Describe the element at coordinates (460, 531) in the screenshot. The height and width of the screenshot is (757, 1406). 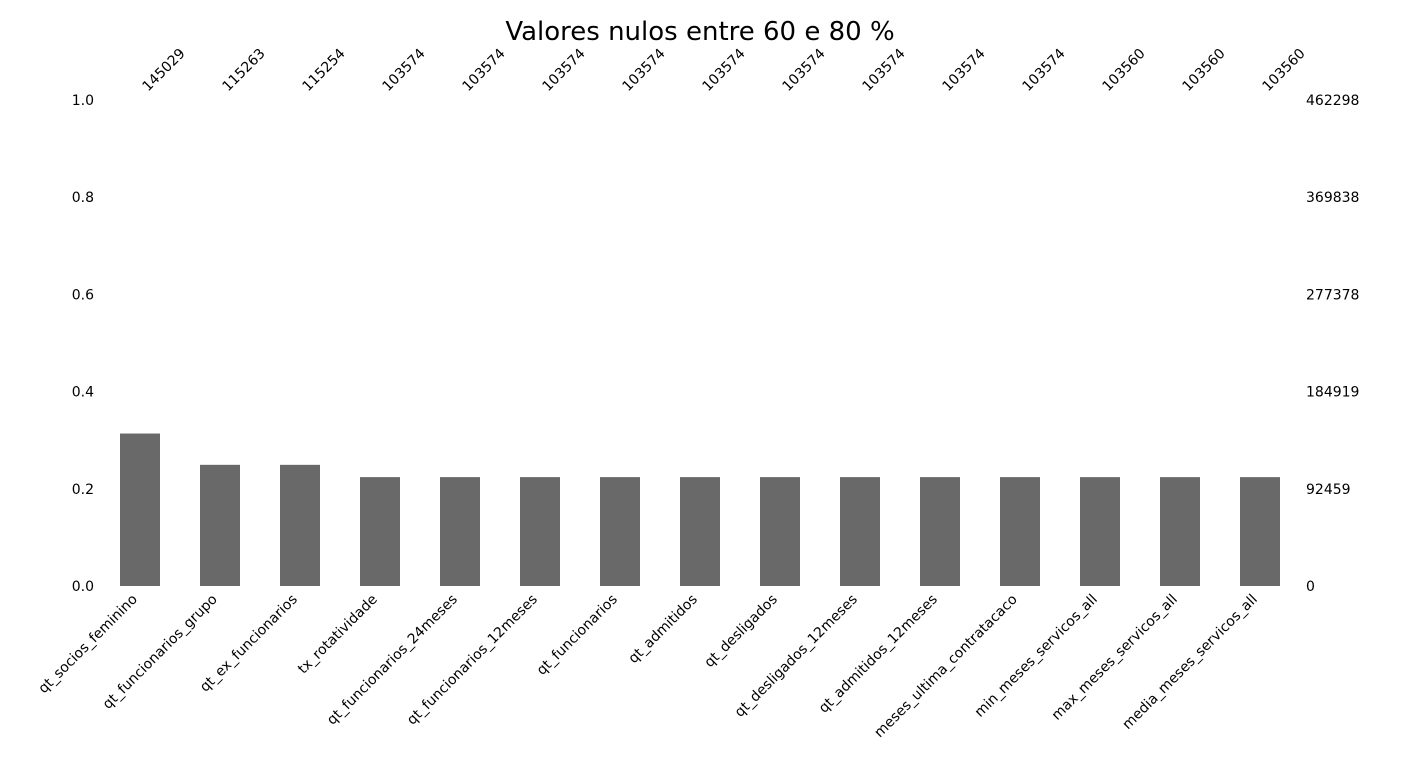
I see `bar-qt-funcionarios-24meses` at that location.